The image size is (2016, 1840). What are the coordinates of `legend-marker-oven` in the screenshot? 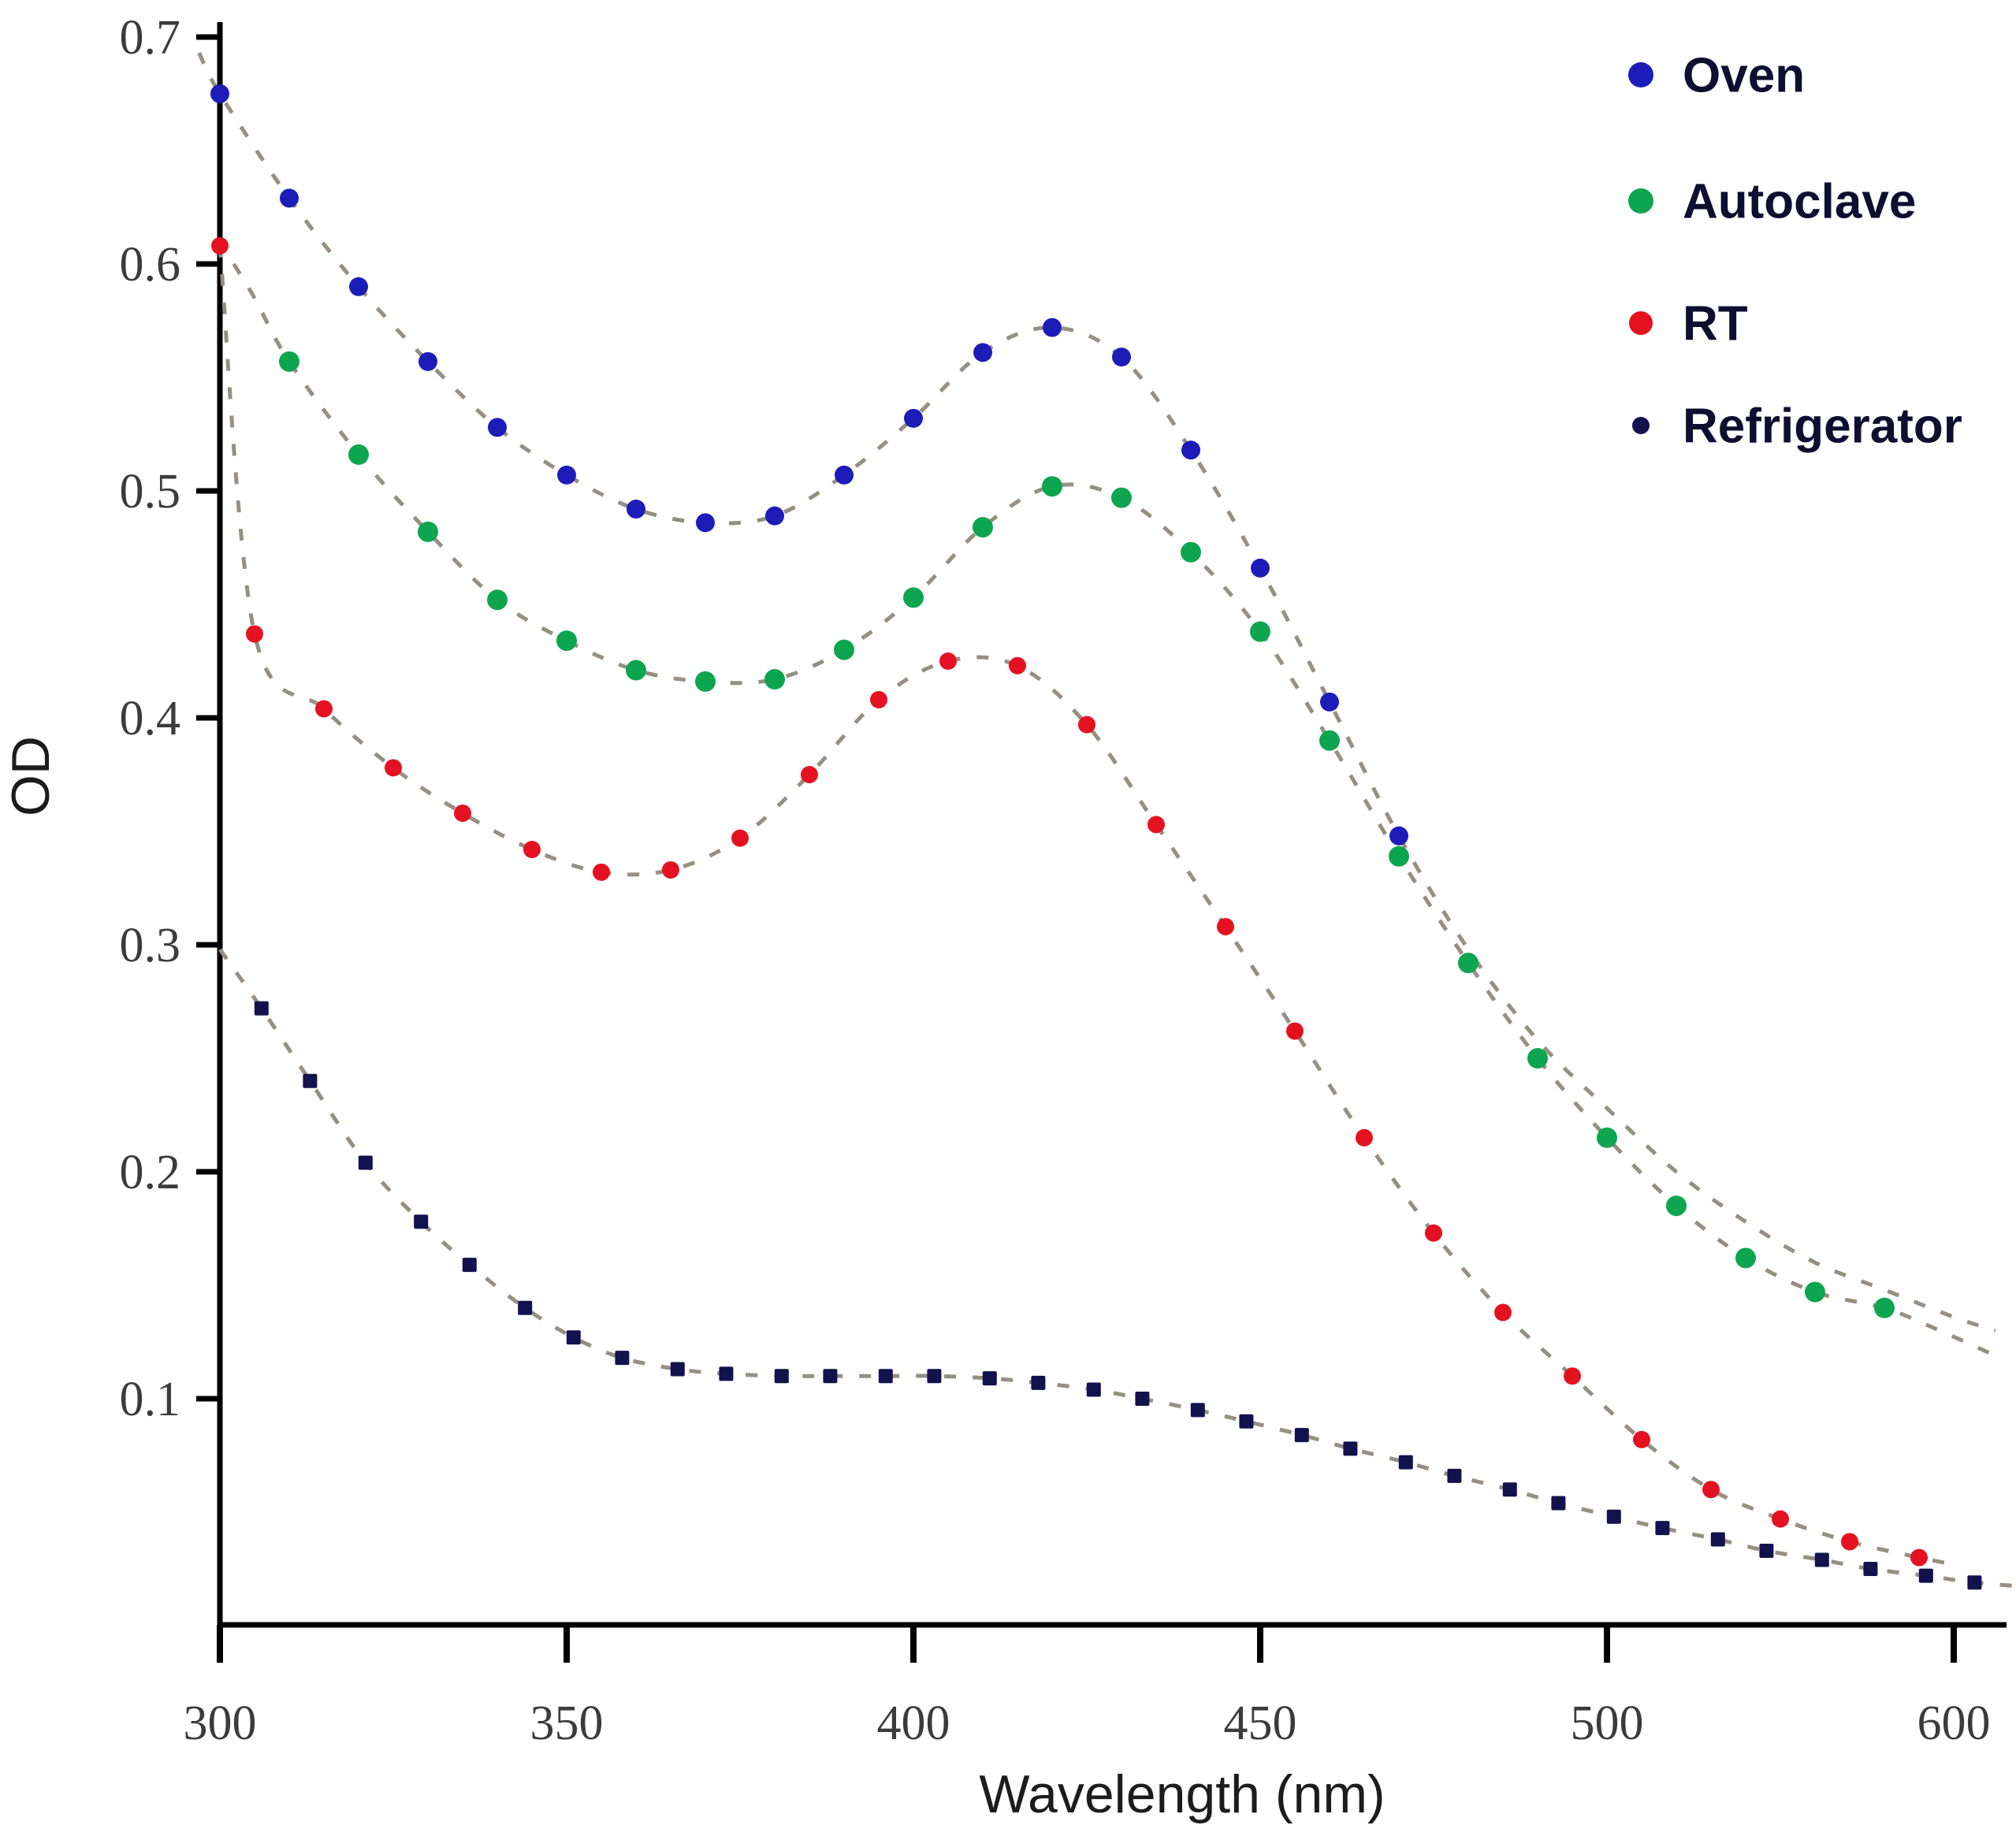 It's located at (1640, 74).